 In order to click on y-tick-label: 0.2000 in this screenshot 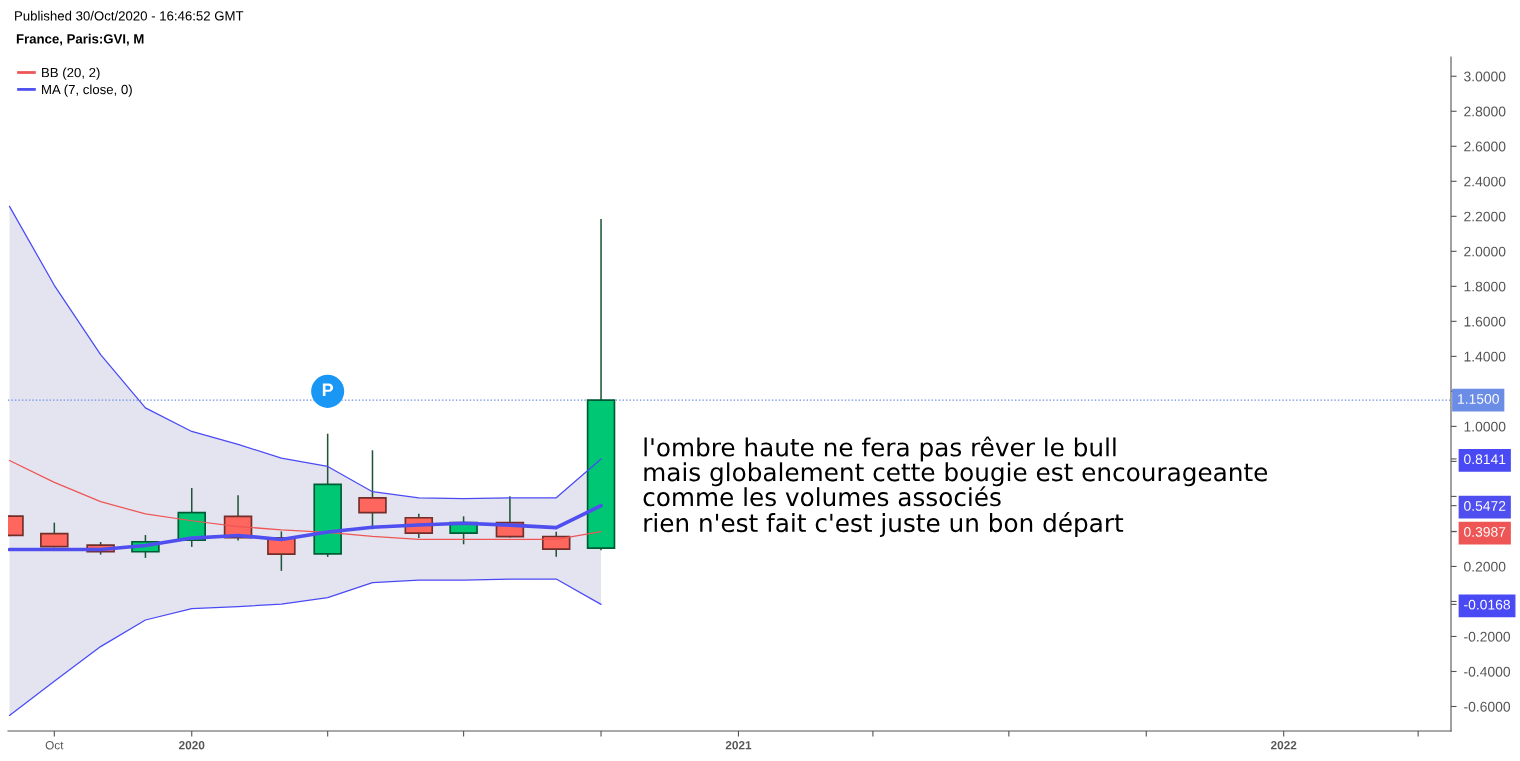, I will do `click(1485, 566)`.